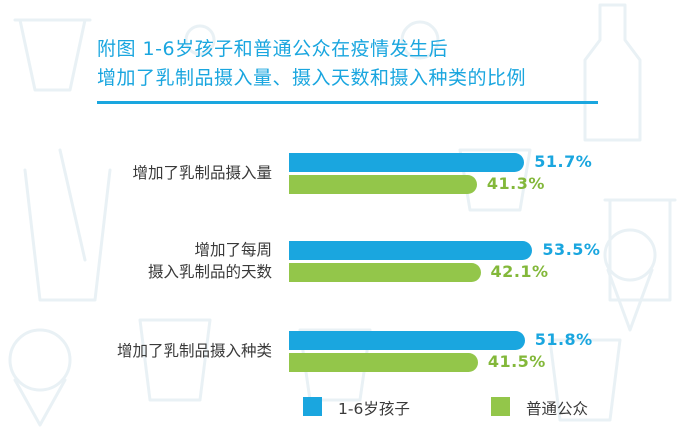 This screenshot has width=677, height=429. Describe the element at coordinates (571, 249) in the screenshot. I see `data-label: 53.5%` at that location.